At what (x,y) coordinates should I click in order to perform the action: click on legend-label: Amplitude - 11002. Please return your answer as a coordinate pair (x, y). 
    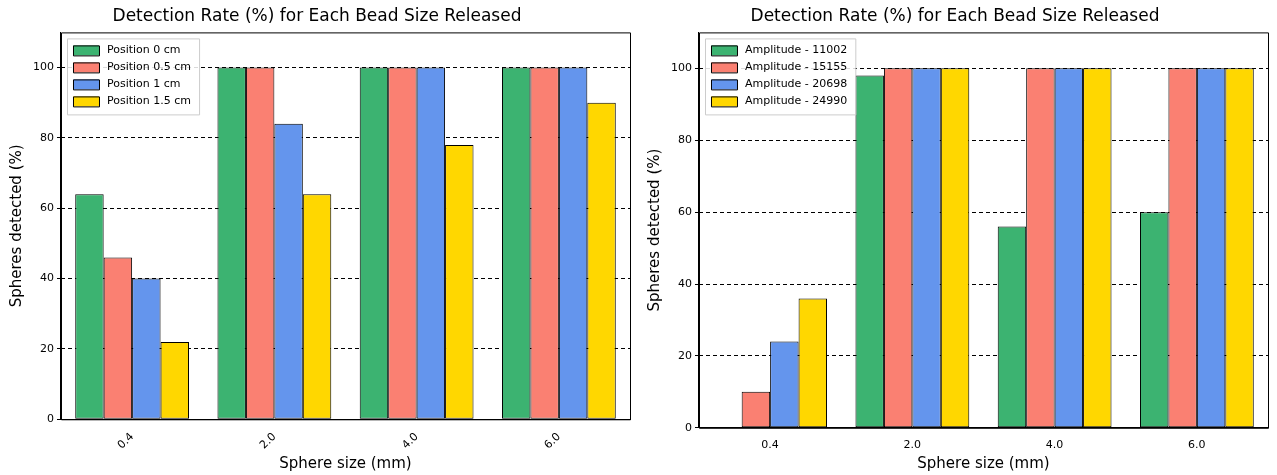
    Looking at the image, I should click on (796, 50).